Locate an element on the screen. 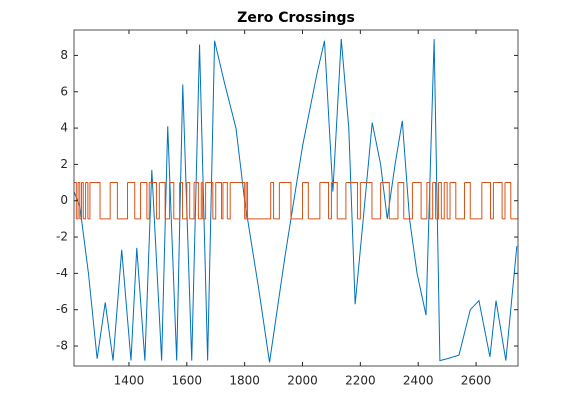 The width and height of the screenshot is (570, 413). y-tick-label: -2 is located at coordinates (62, 237).